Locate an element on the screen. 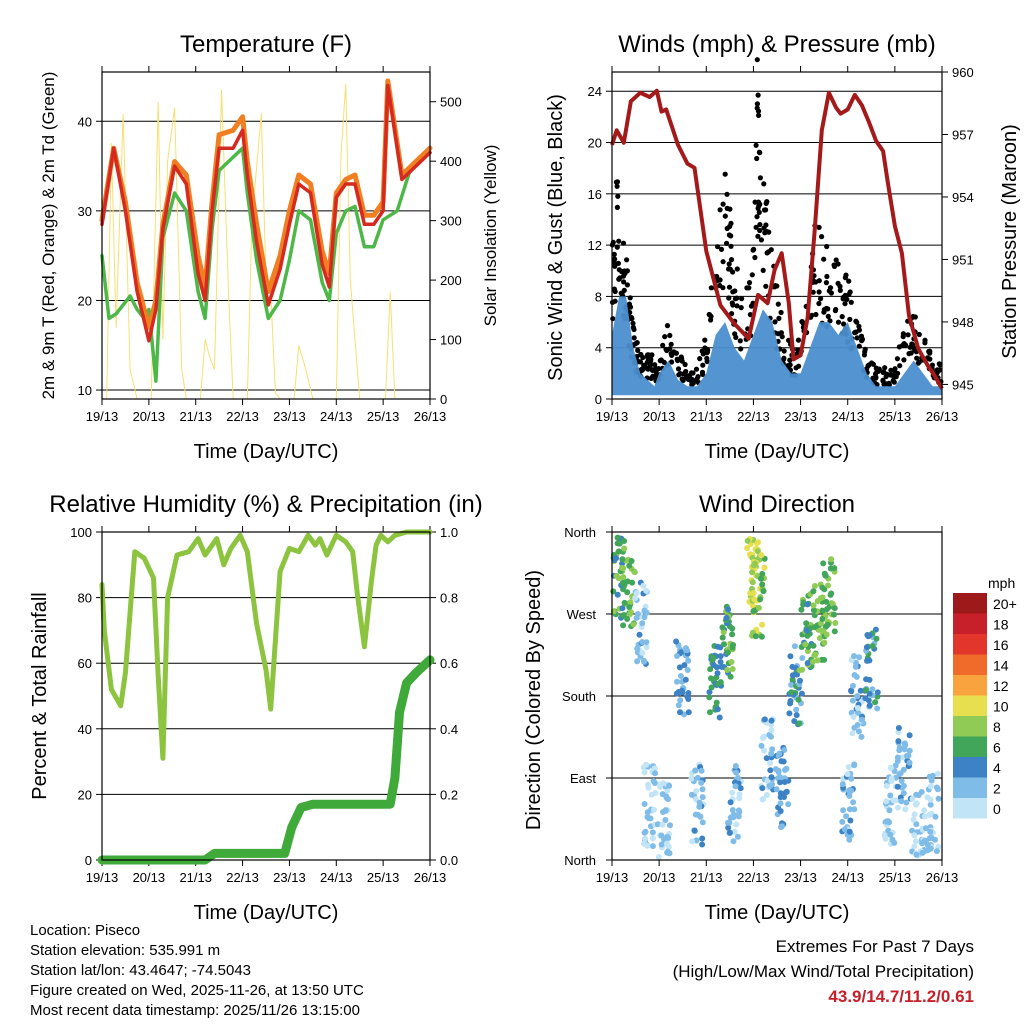  y-tick-label: 0 is located at coordinates (598, 399).